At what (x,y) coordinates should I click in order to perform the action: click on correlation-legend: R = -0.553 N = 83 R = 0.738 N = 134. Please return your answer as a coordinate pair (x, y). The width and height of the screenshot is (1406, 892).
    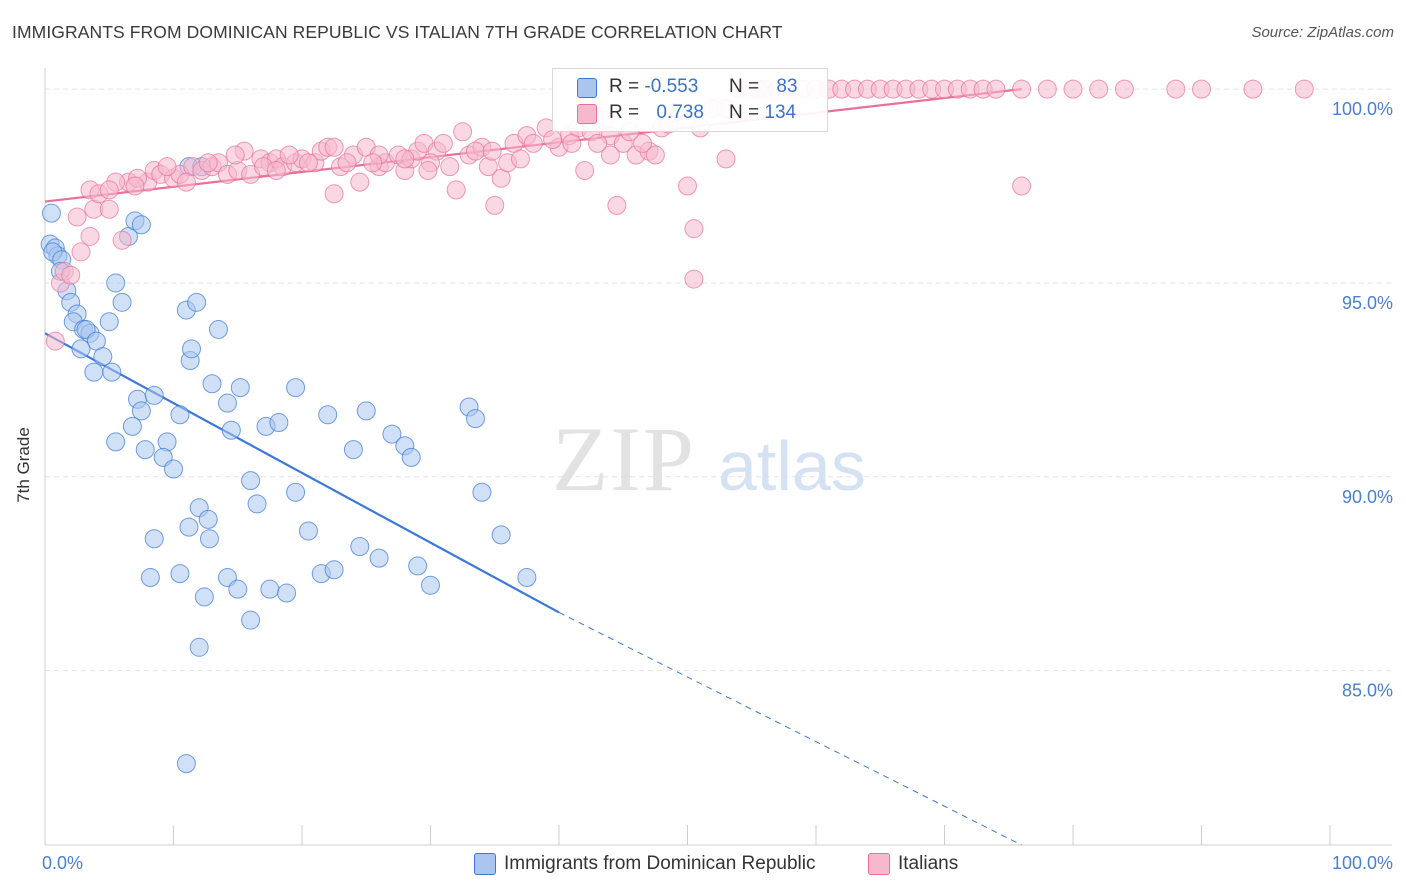
    Looking at the image, I should click on (690, 100).